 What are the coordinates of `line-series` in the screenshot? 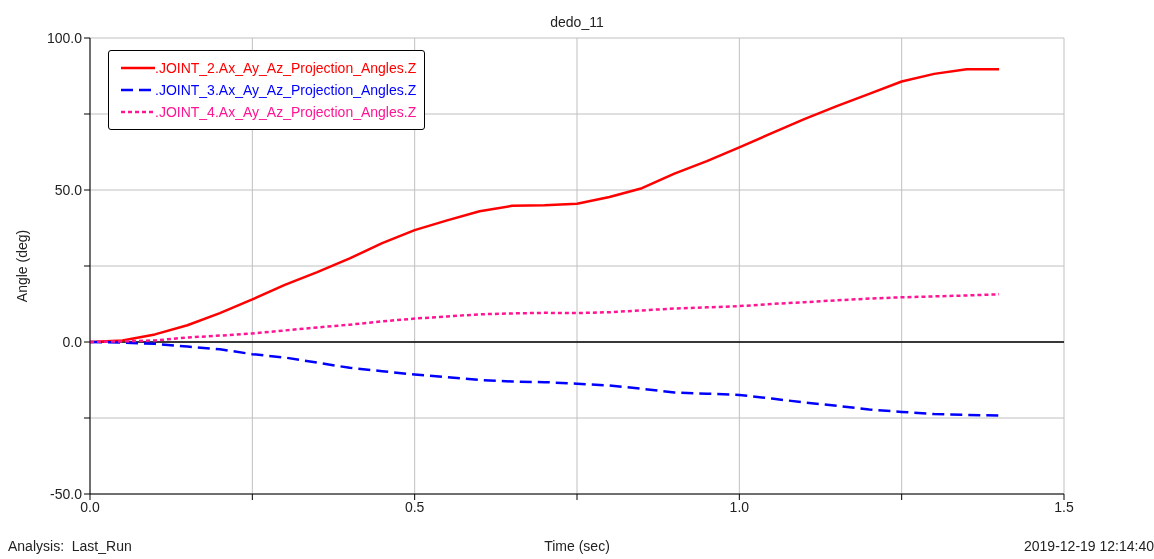 It's located at (545, 318).